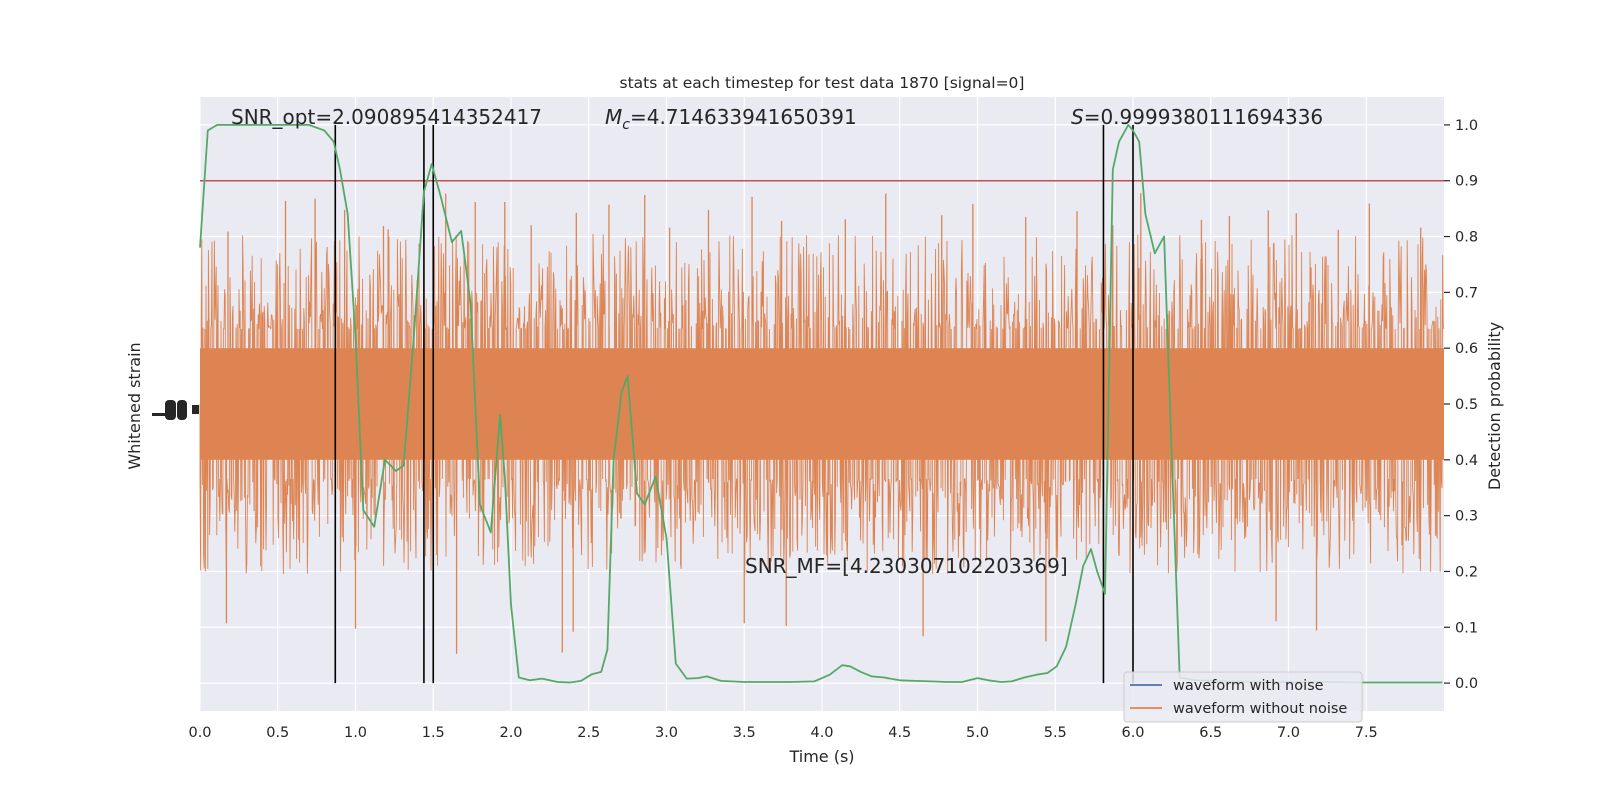 This screenshot has width=1600, height=800. Describe the element at coordinates (1248, 686) in the screenshot. I see `legend-label-with-noise: waveform with noise` at that location.